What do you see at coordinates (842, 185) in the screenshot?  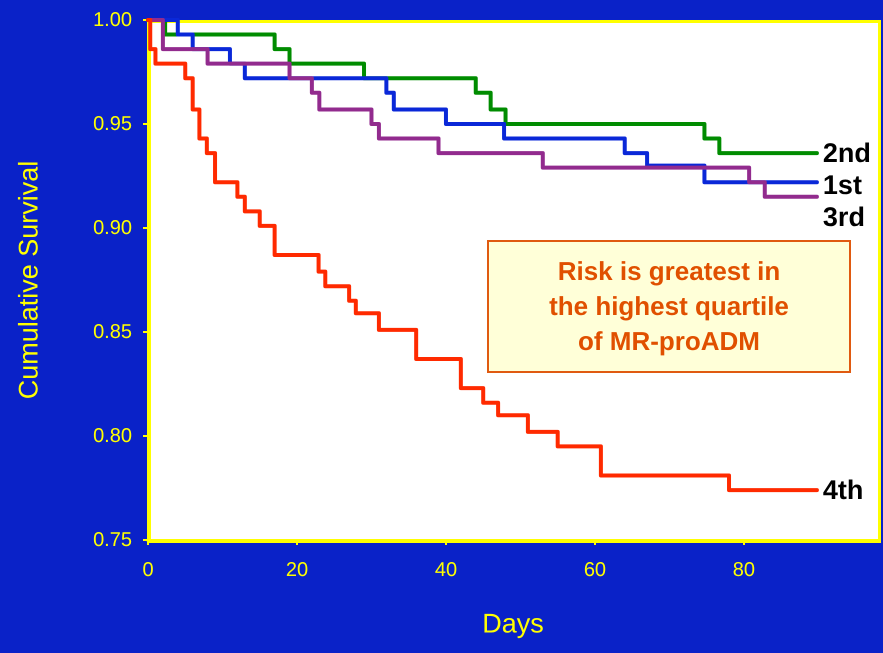 I see `series-label: 1st` at bounding box center [842, 185].